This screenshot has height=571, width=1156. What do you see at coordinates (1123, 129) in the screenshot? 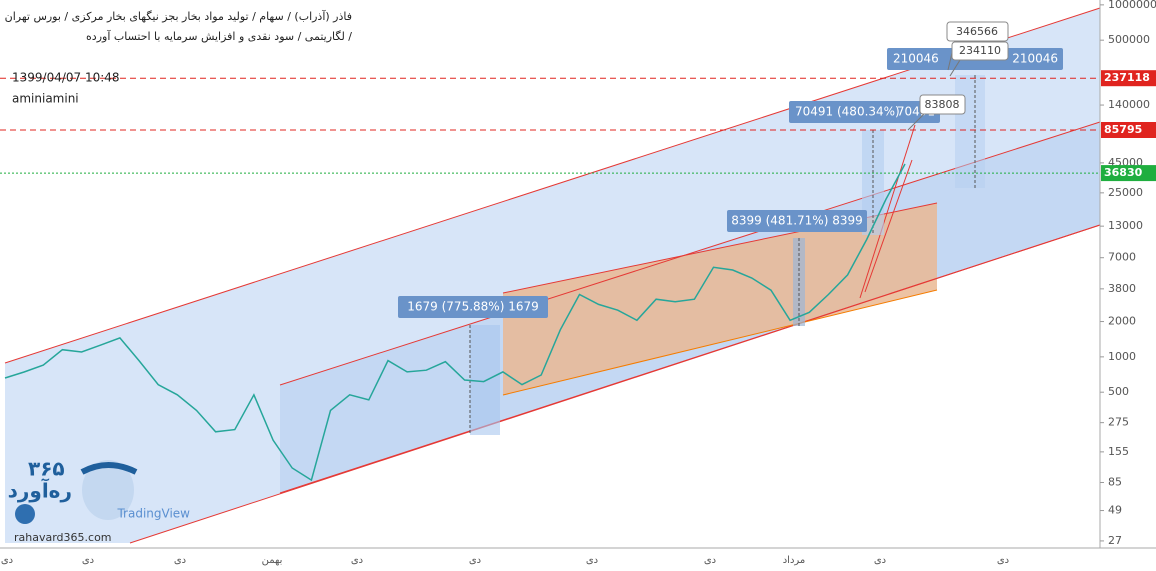
I see `price-label: 85795` at bounding box center [1123, 129].